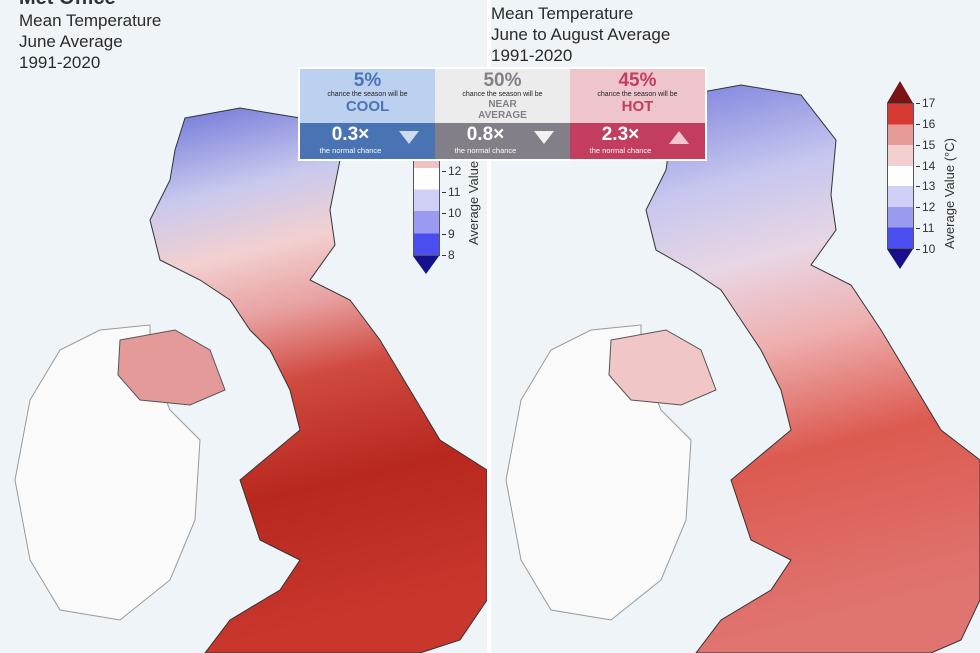 The width and height of the screenshot is (980, 653). I want to click on cool-multiplier: 0.3×, so click(350, 134).